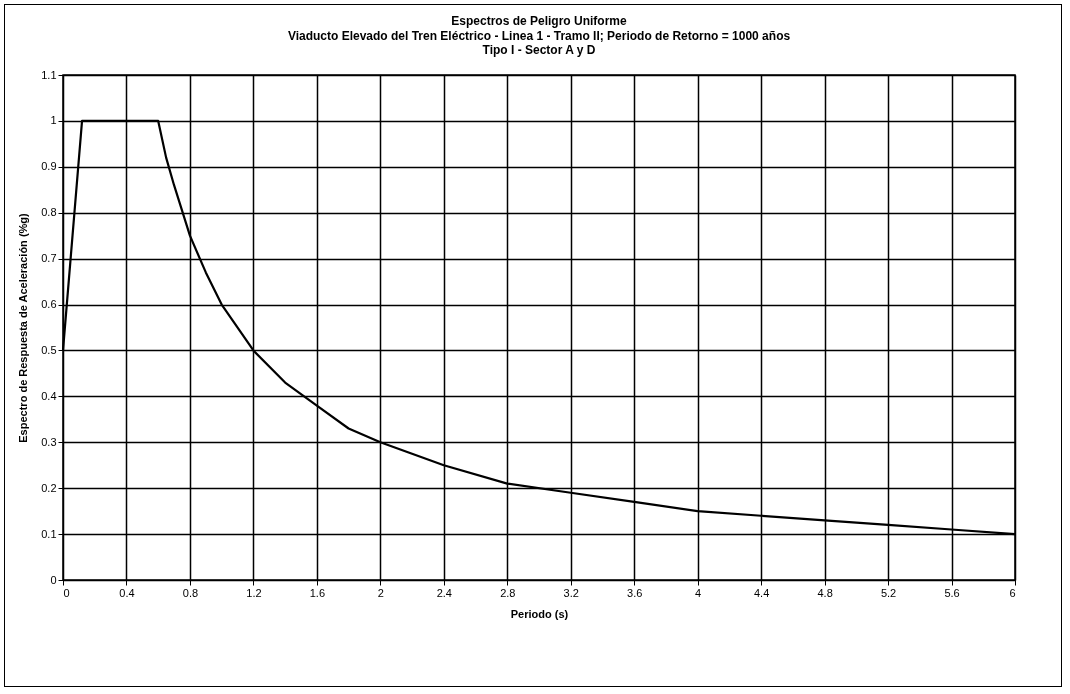  What do you see at coordinates (49, 487) in the screenshot?
I see `y-tick-label: 0.2` at bounding box center [49, 487].